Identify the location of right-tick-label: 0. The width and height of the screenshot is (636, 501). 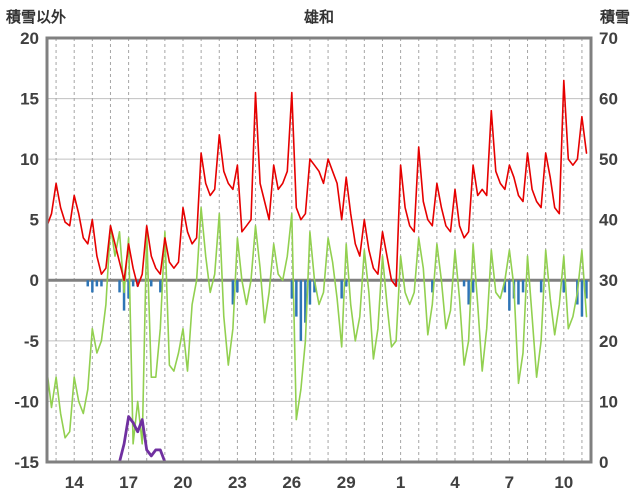
(603, 462).